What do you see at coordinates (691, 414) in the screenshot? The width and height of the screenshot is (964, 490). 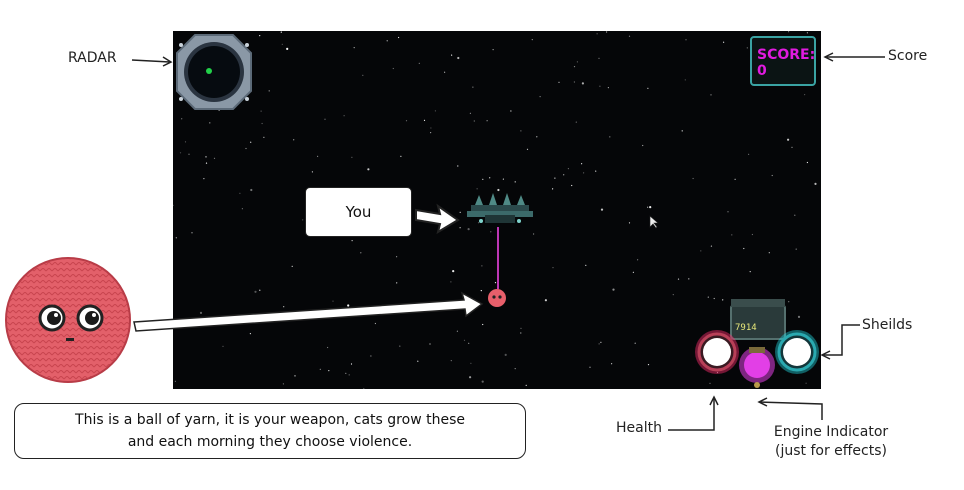 I see `health-arrow` at bounding box center [691, 414].